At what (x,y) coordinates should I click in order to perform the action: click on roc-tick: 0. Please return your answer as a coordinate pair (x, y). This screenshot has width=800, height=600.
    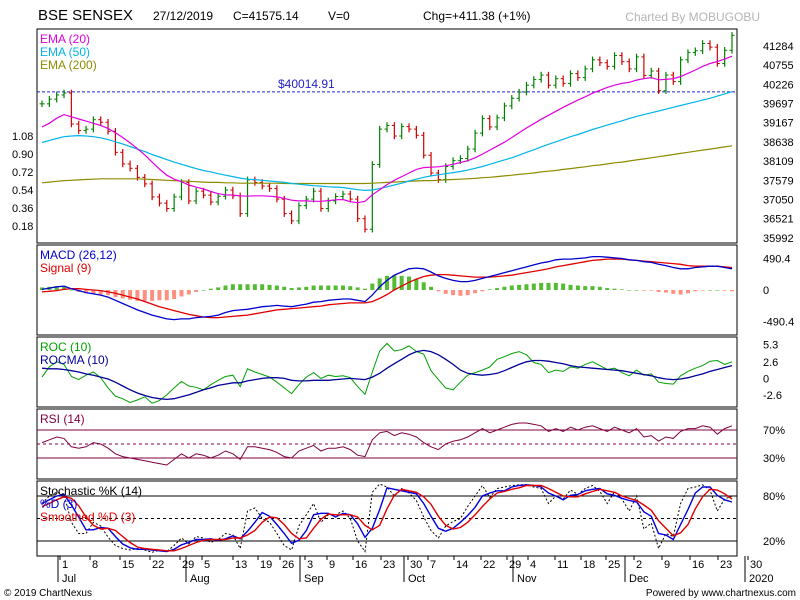
    Looking at the image, I should click on (766, 379).